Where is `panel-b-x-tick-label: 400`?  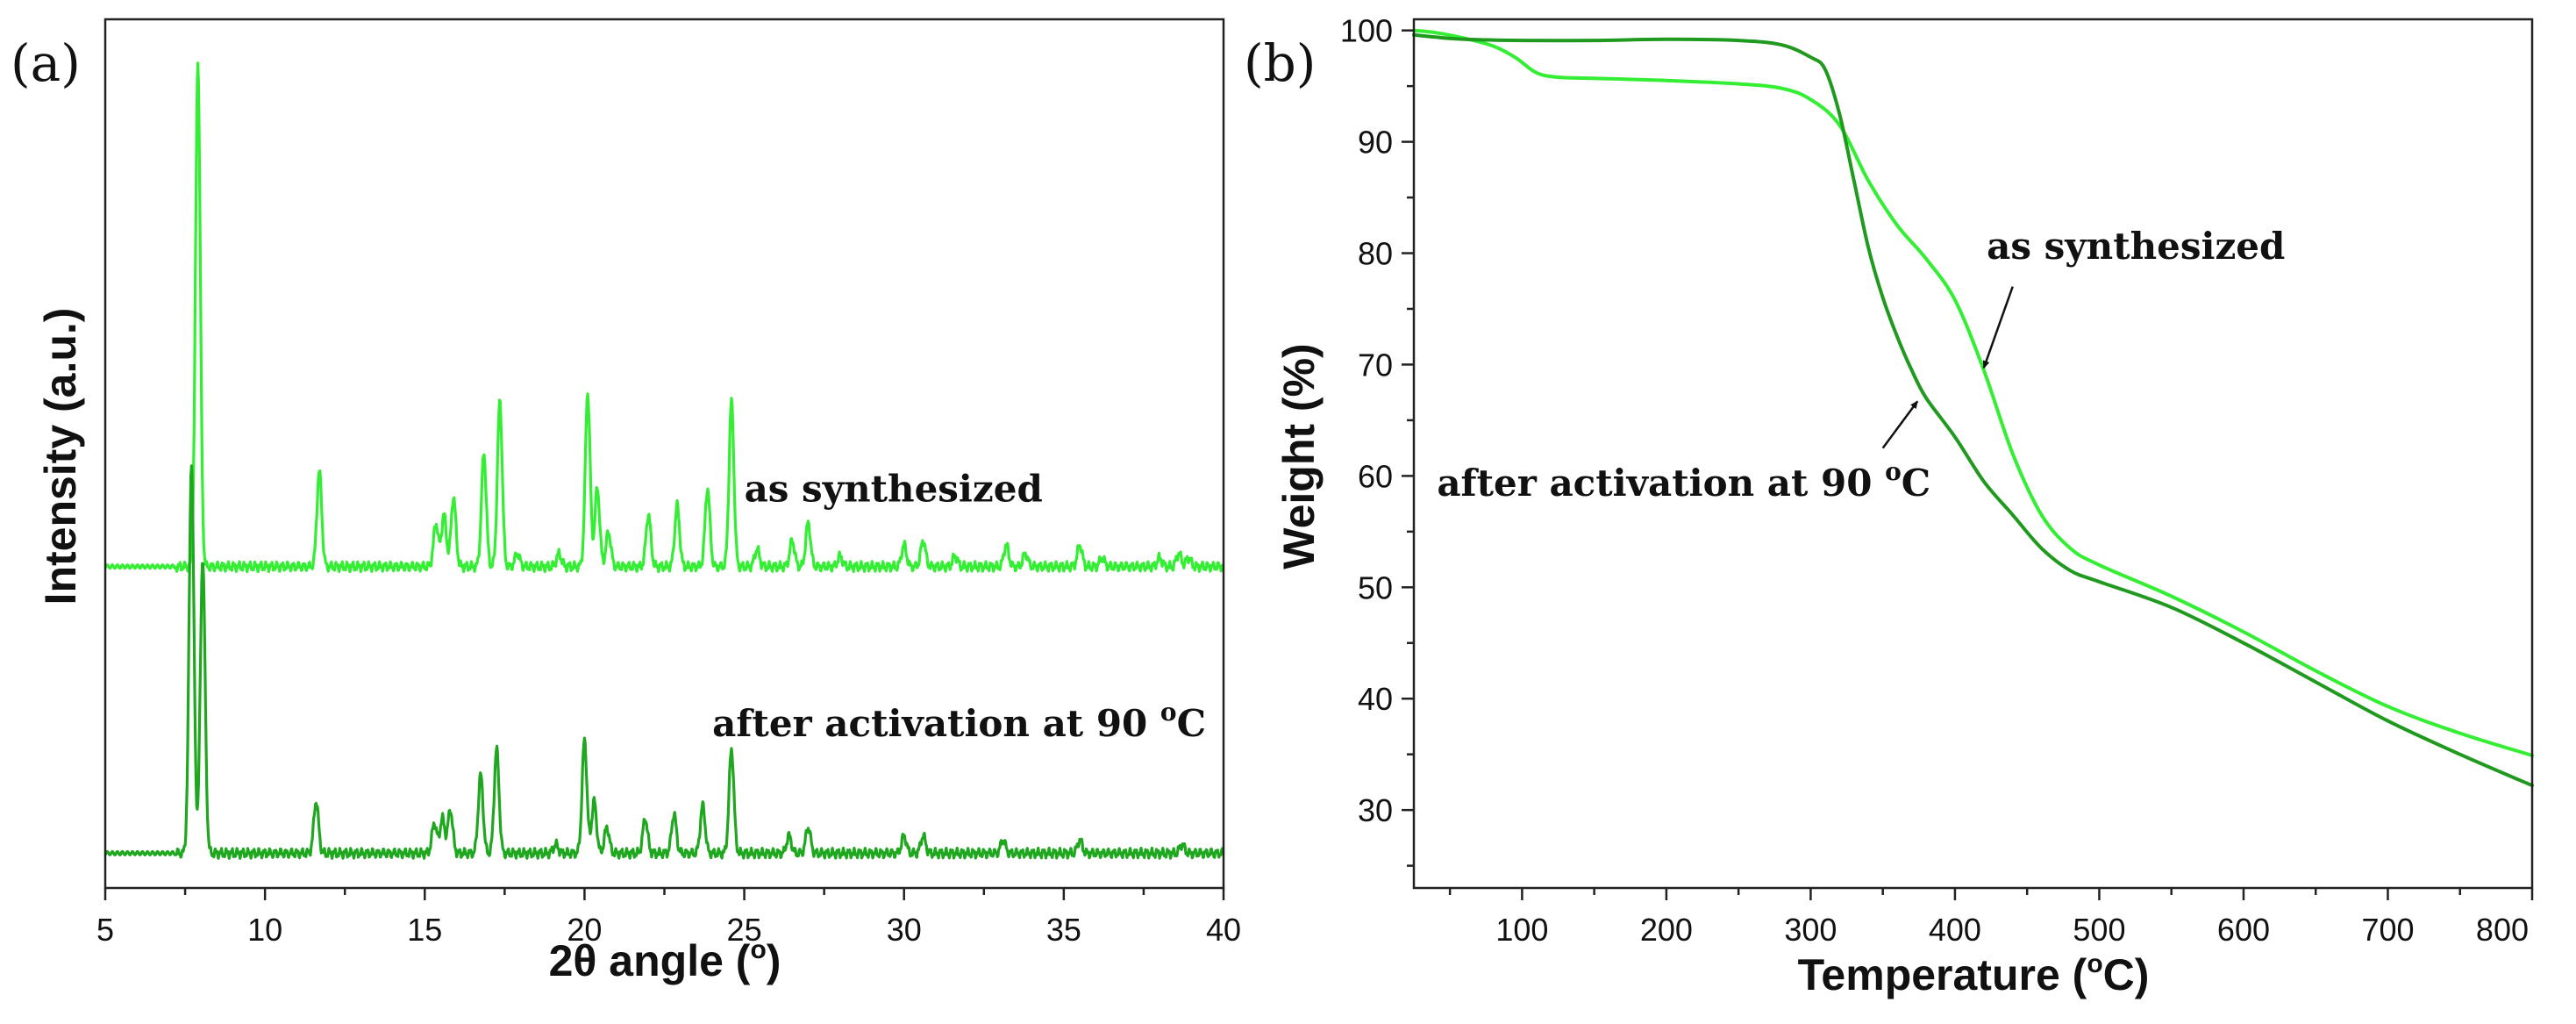
panel-b-x-tick-label: 400 is located at coordinates (1955, 930).